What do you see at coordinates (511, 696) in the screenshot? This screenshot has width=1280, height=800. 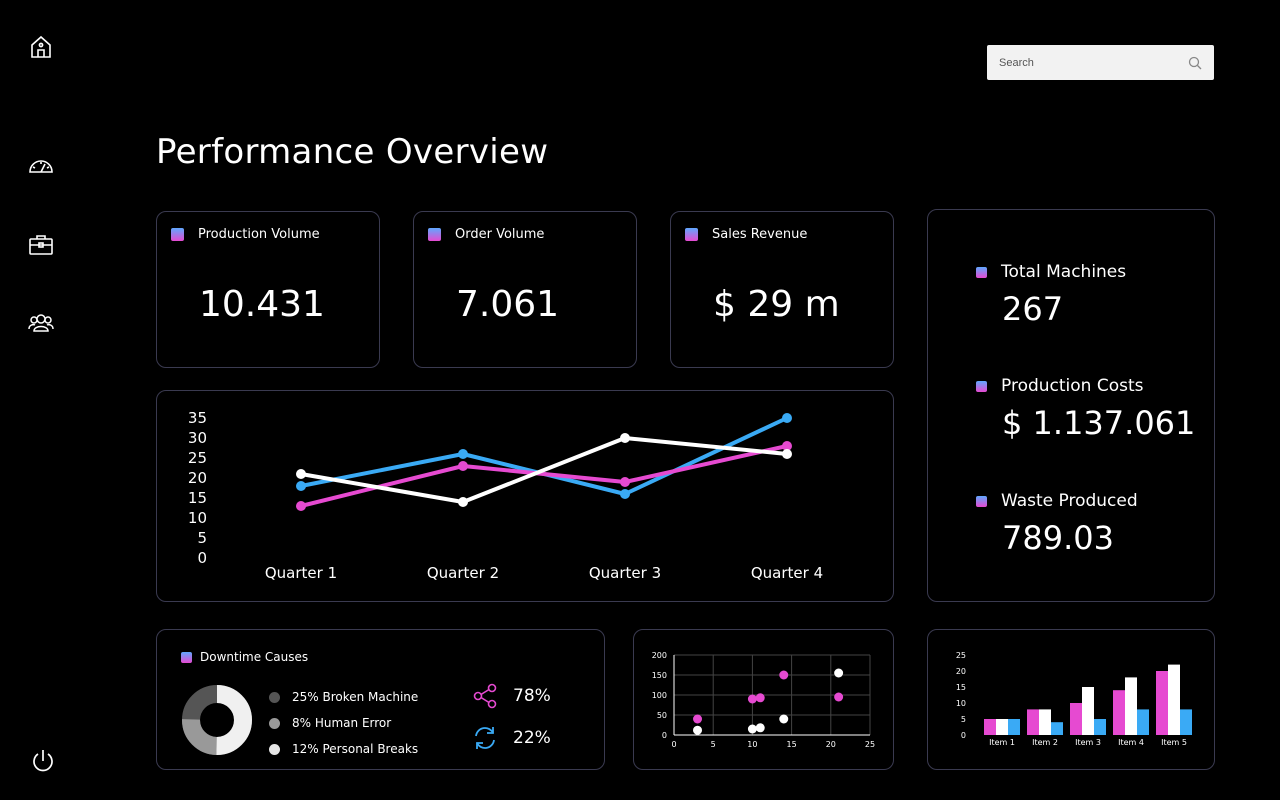 I see `metric-share: 78%` at bounding box center [511, 696].